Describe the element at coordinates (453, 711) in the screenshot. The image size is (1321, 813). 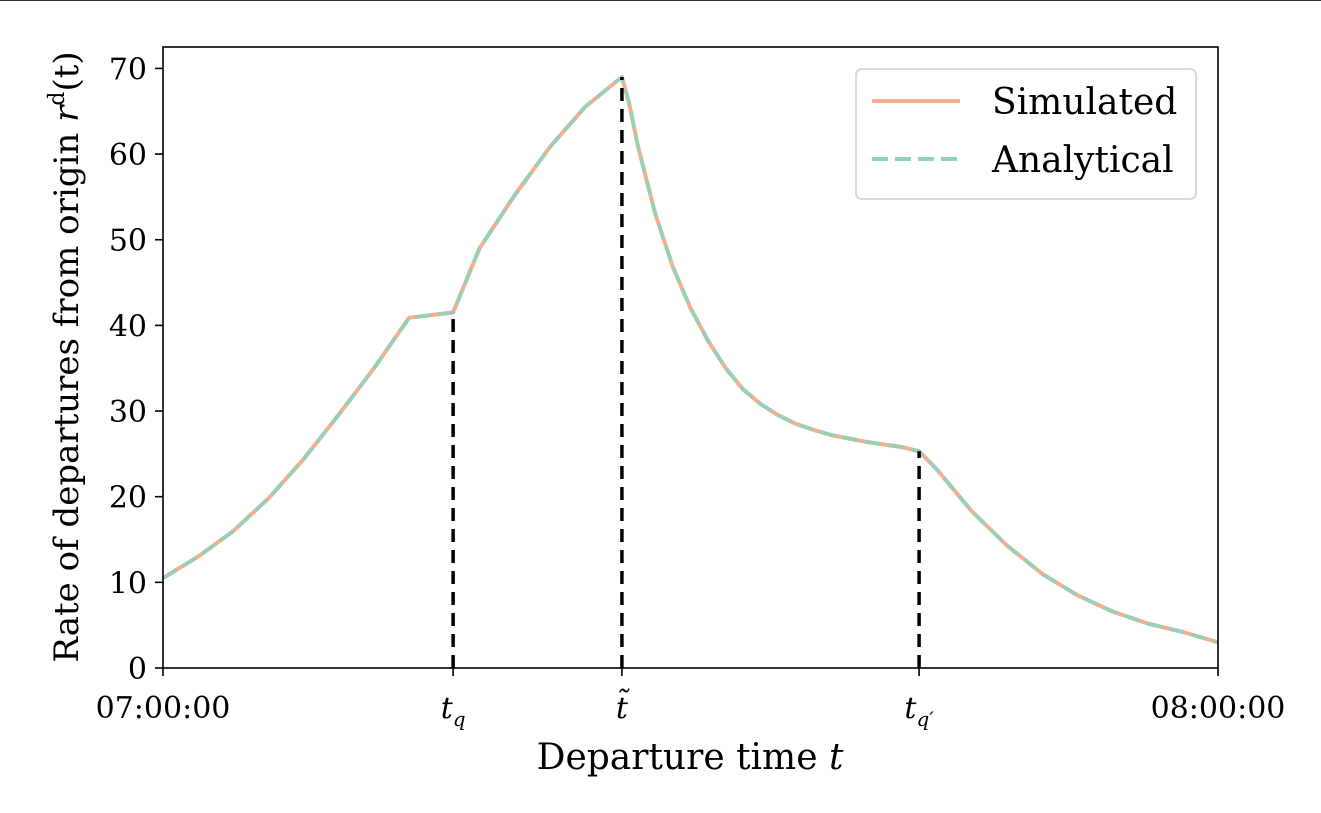
I see `x-tick-label-1: tq` at that location.